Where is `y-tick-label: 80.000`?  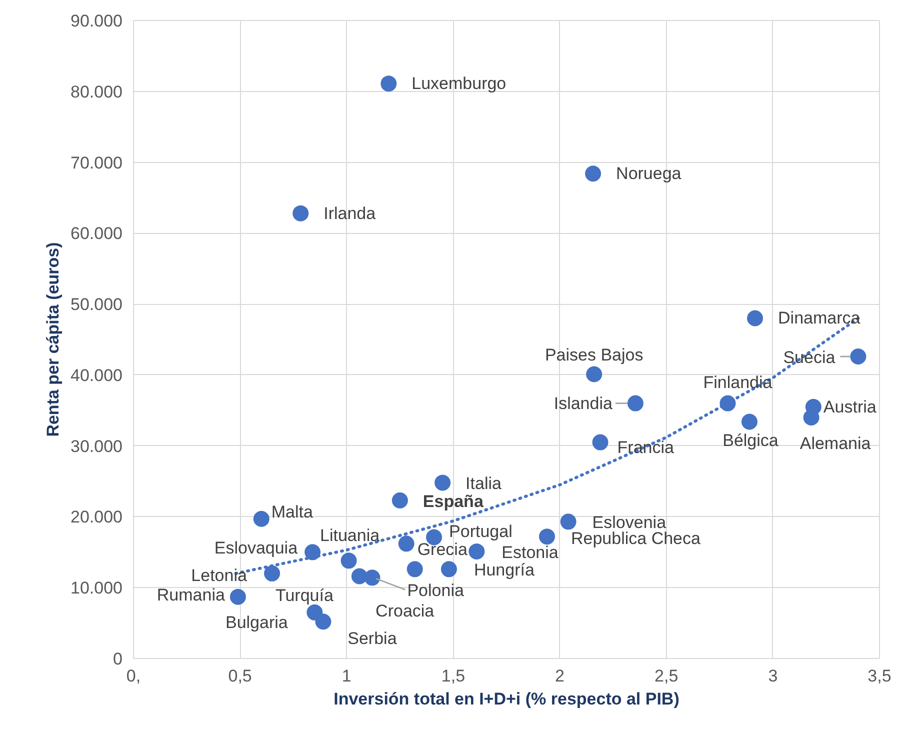 y-tick-label: 80.000 is located at coordinates (96, 92).